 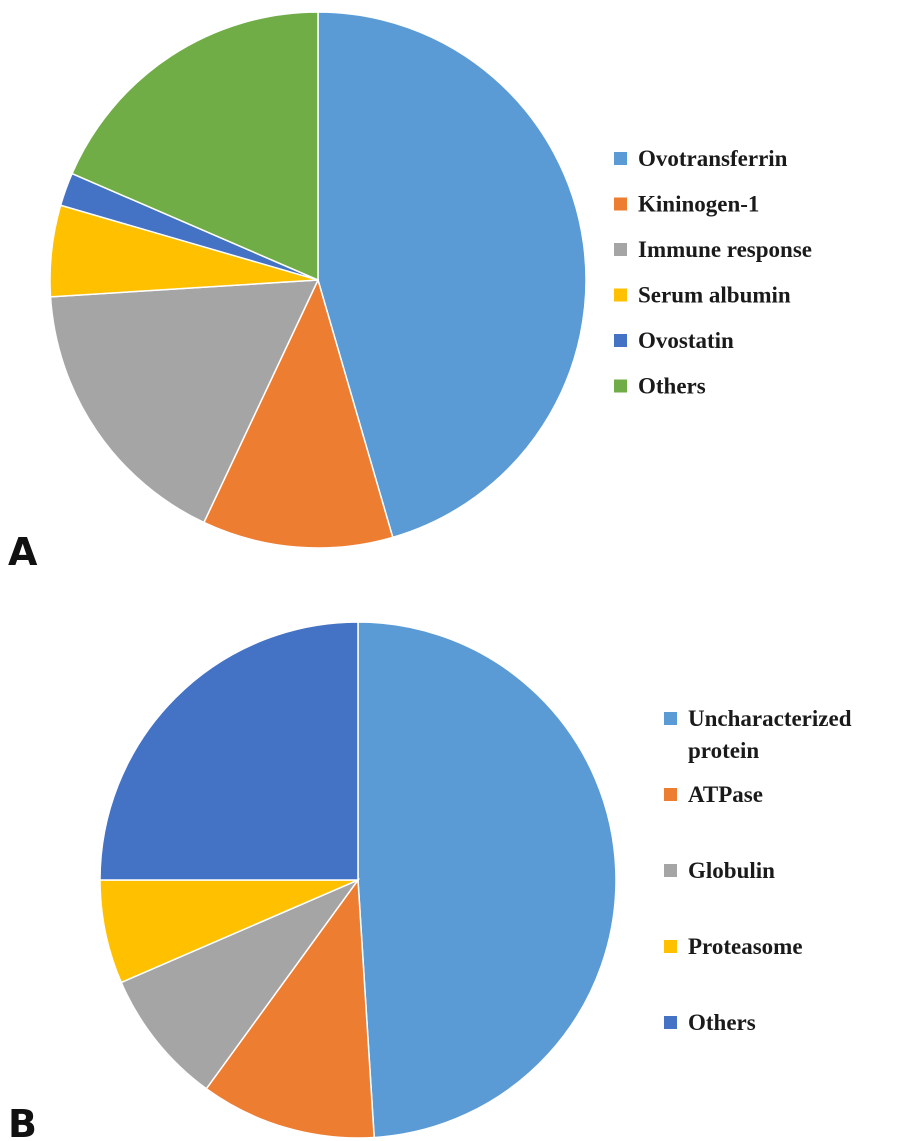 I want to click on legend-swatch-immune-response, so click(x=620, y=249).